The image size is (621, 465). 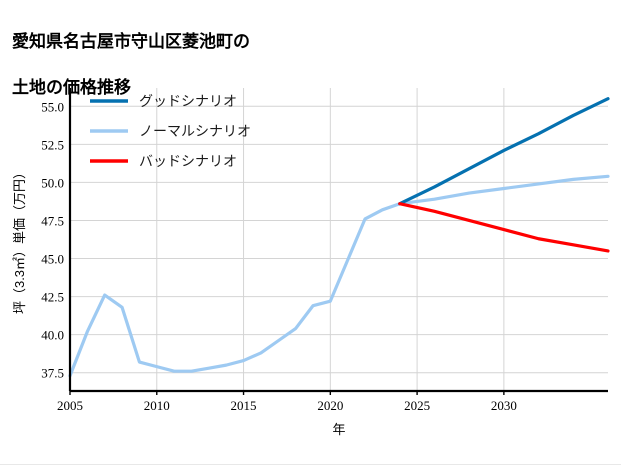 What do you see at coordinates (157, 405) in the screenshot?
I see `x-tick-label: 2010` at bounding box center [157, 405].